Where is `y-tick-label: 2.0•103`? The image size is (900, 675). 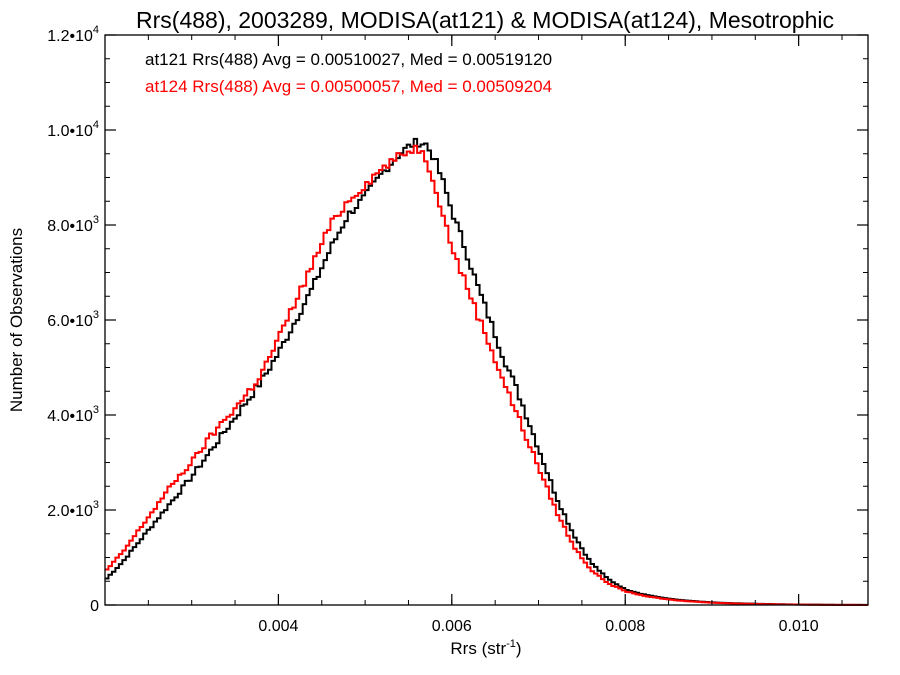 y-tick-label: 2.0•103 is located at coordinates (73, 509).